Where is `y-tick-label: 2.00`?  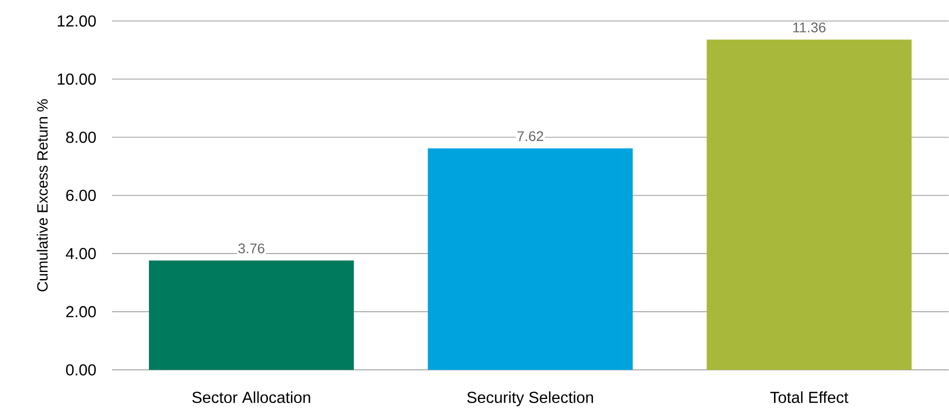 y-tick-label: 2.00 is located at coordinates (81, 312).